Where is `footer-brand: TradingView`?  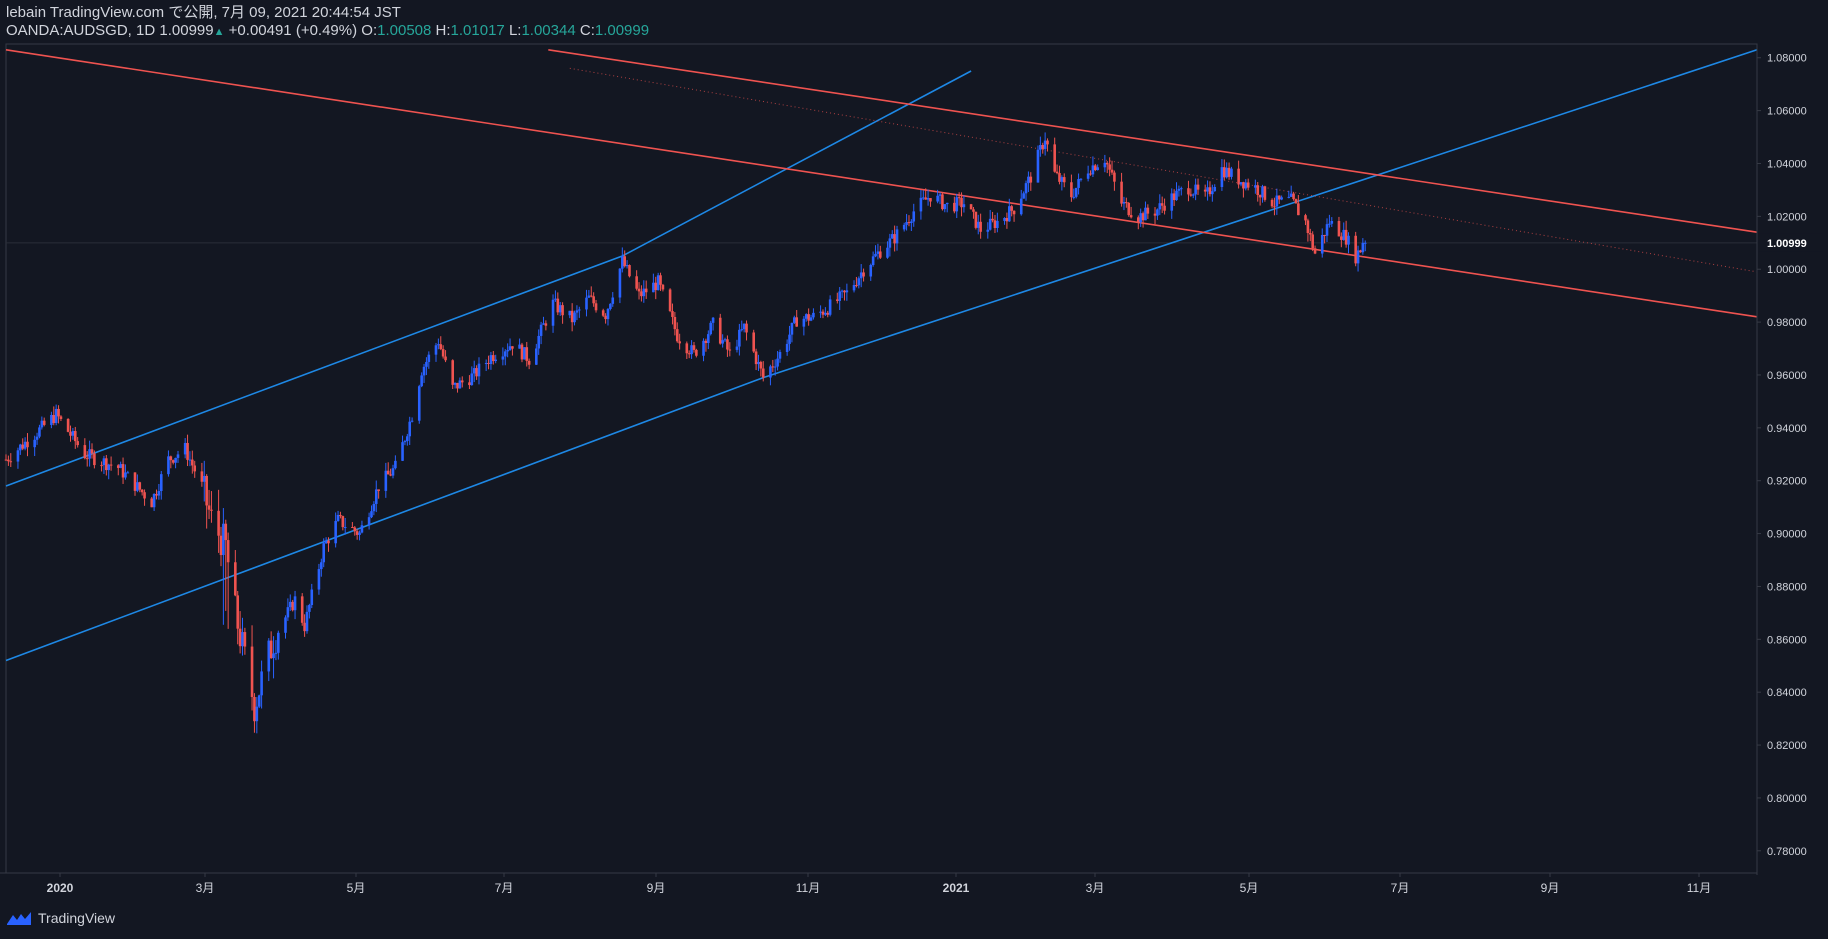 footer-brand: TradingView is located at coordinates (60, 918).